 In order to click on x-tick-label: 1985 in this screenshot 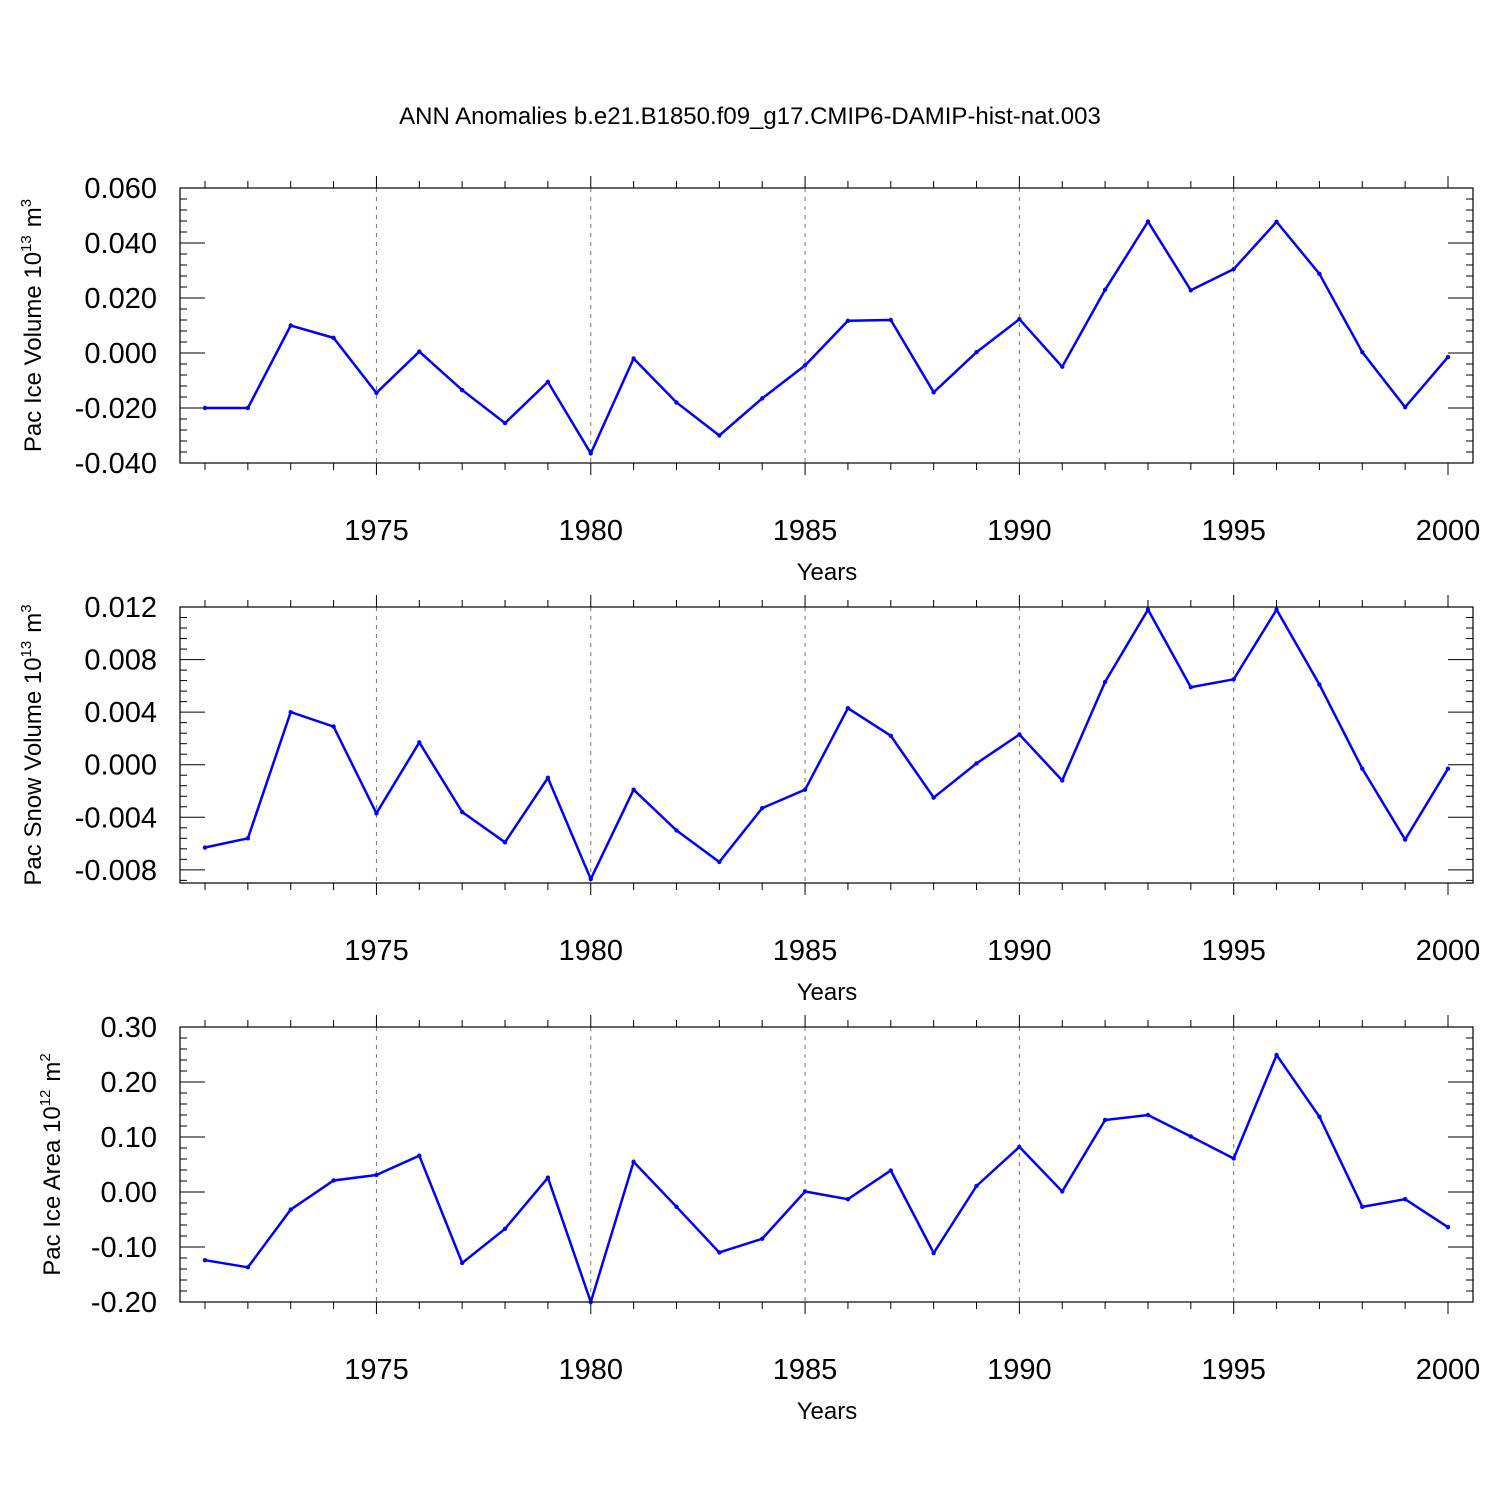, I will do `click(805, 1370)`.